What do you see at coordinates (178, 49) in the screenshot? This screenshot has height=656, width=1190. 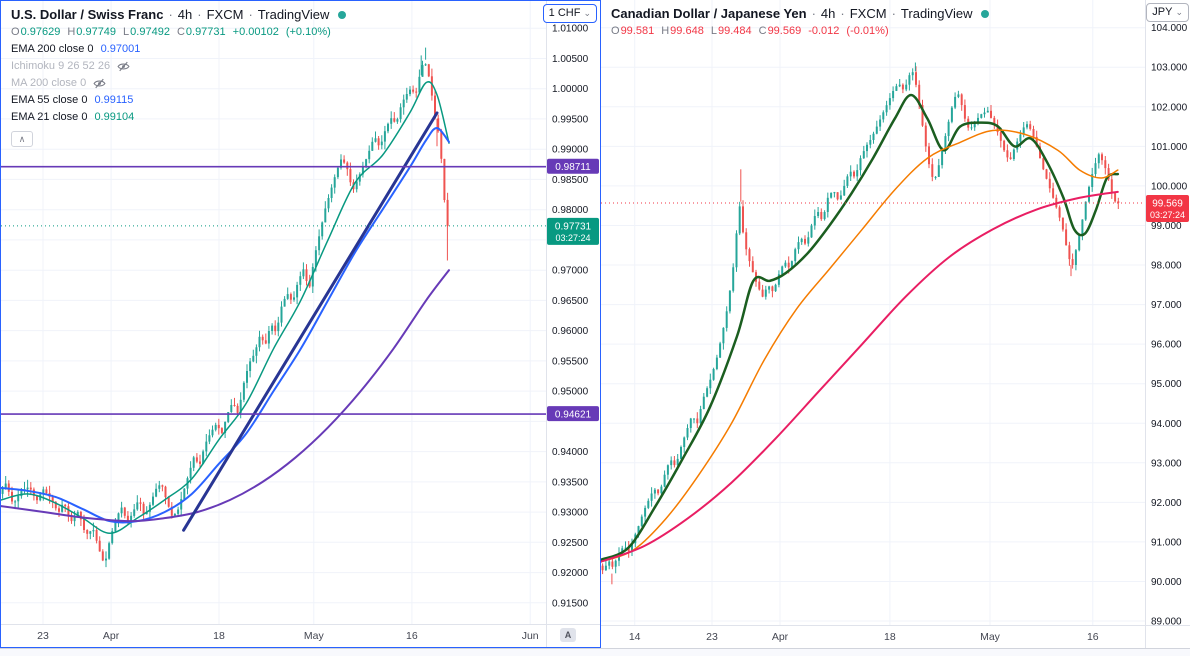 I see `indicator-row-ema200: EMA 200 close 0 0.97001` at bounding box center [178, 49].